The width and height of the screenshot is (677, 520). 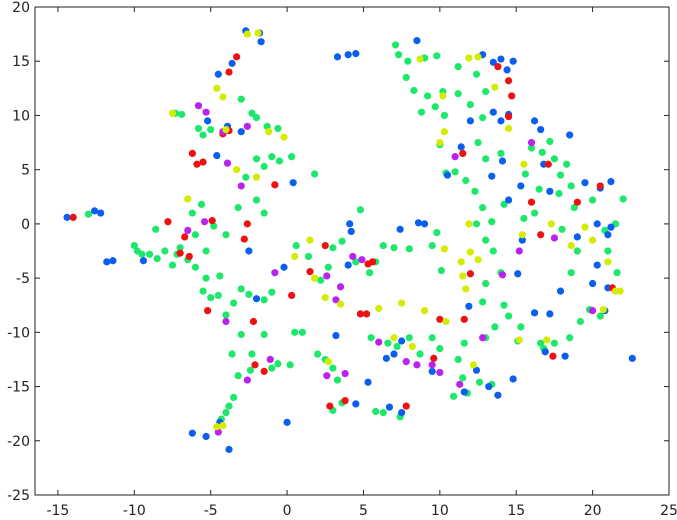 What do you see at coordinates (593, 511) in the screenshot?
I see `x-tick-label: 20` at bounding box center [593, 511].